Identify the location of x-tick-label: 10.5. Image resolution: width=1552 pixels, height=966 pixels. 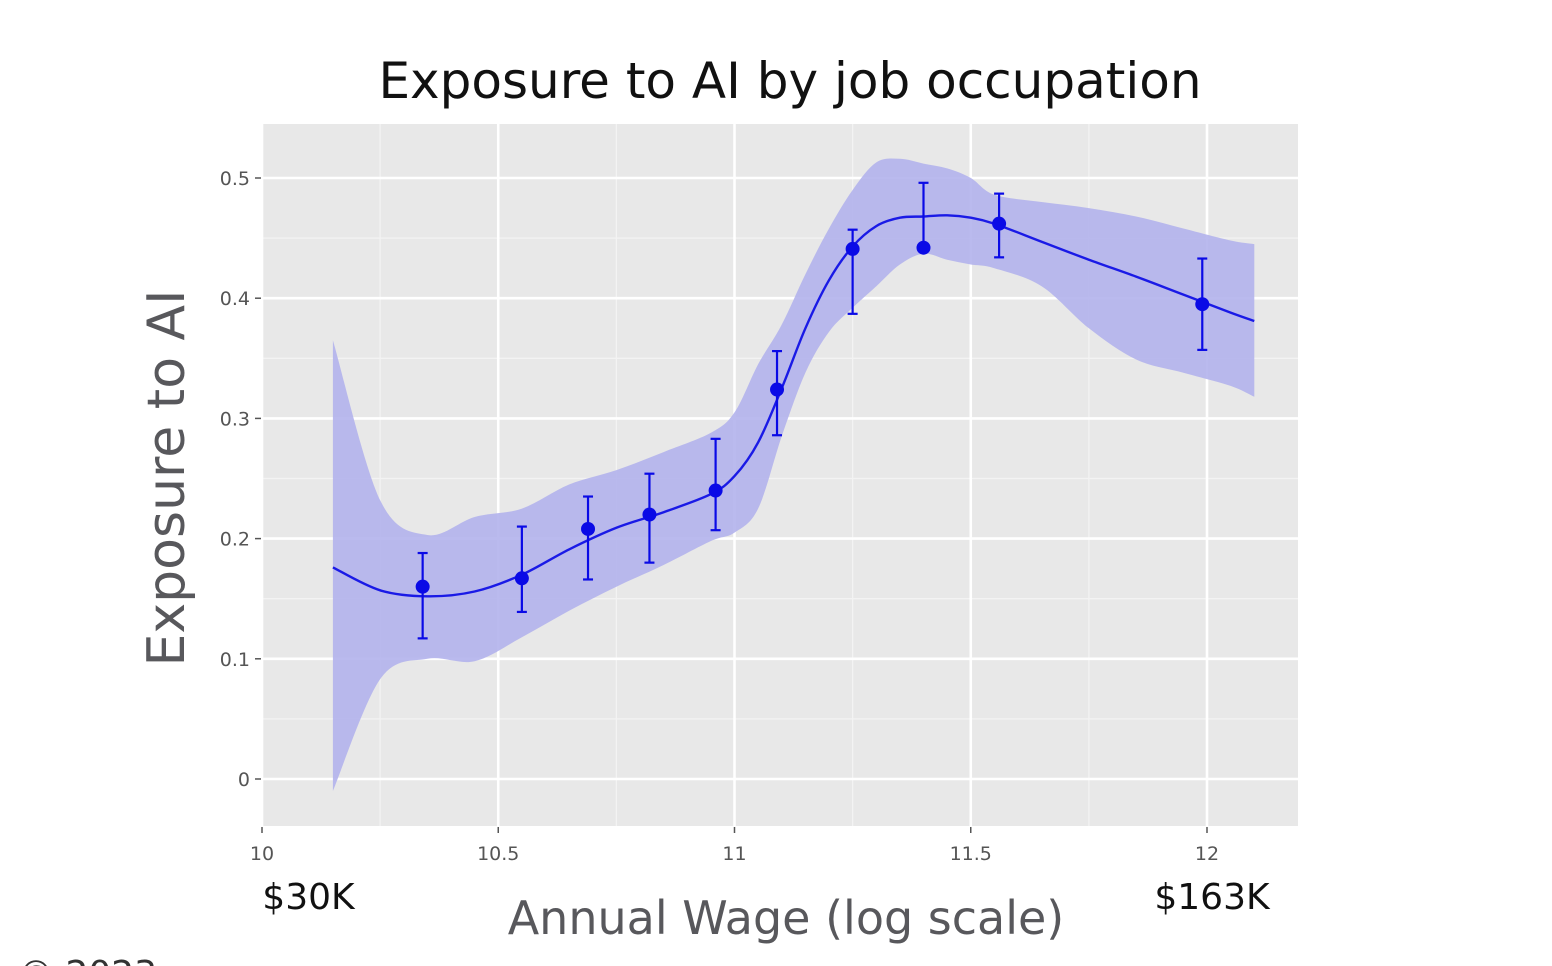
(498, 854).